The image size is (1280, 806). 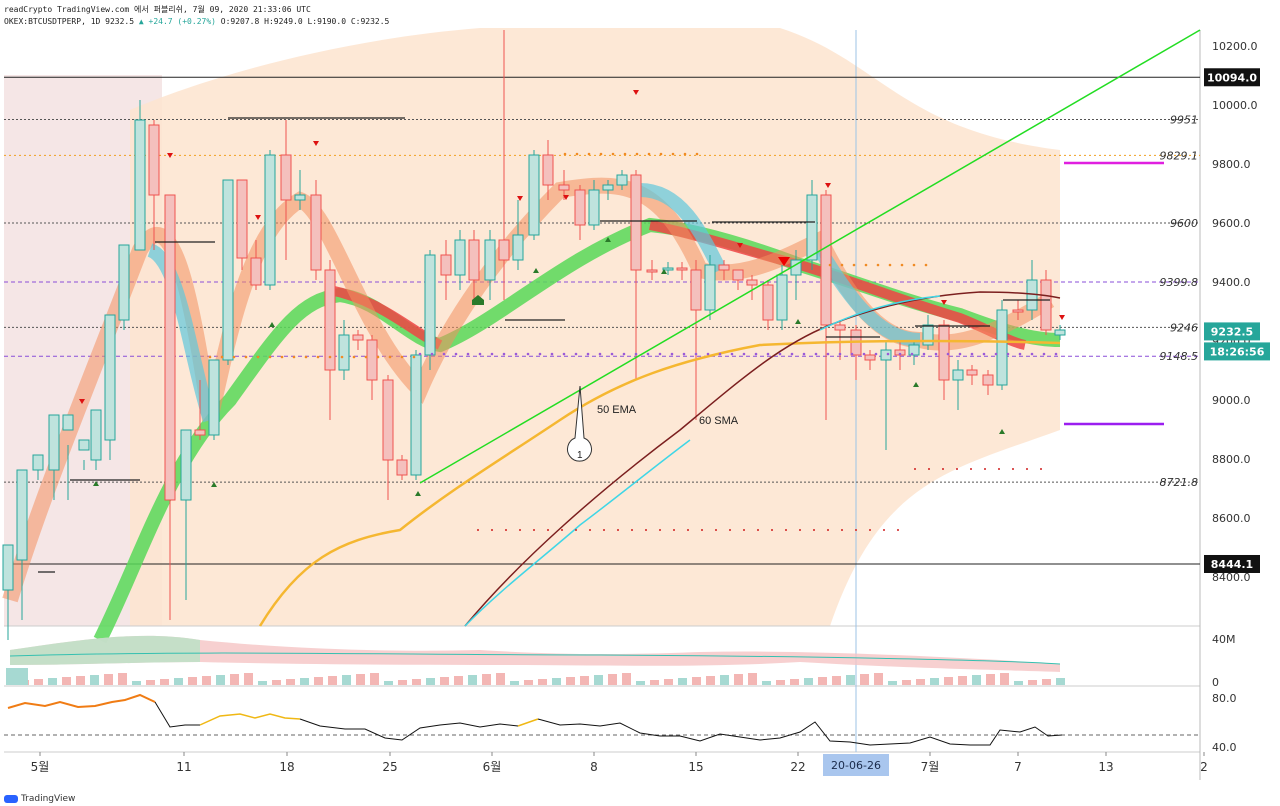 What do you see at coordinates (52, 21) in the screenshot?
I see `symbol-name: OKEX:BTCUSDTPERP, 1D` at bounding box center [52, 21].